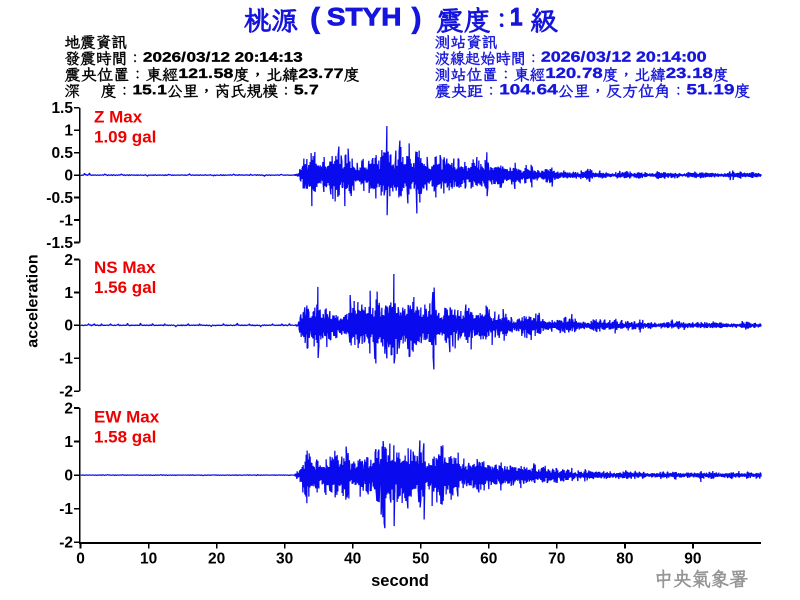 Image resolution: width=800 pixels, height=600 pixels. Describe the element at coordinates (32, 300) in the screenshot. I see `svg-text: acceleration` at that location.